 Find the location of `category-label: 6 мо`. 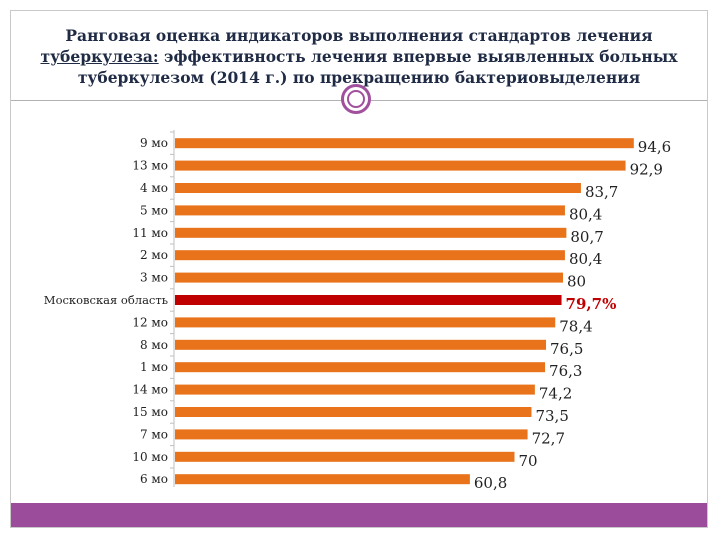

category-label: 6 мо is located at coordinates (154, 479).